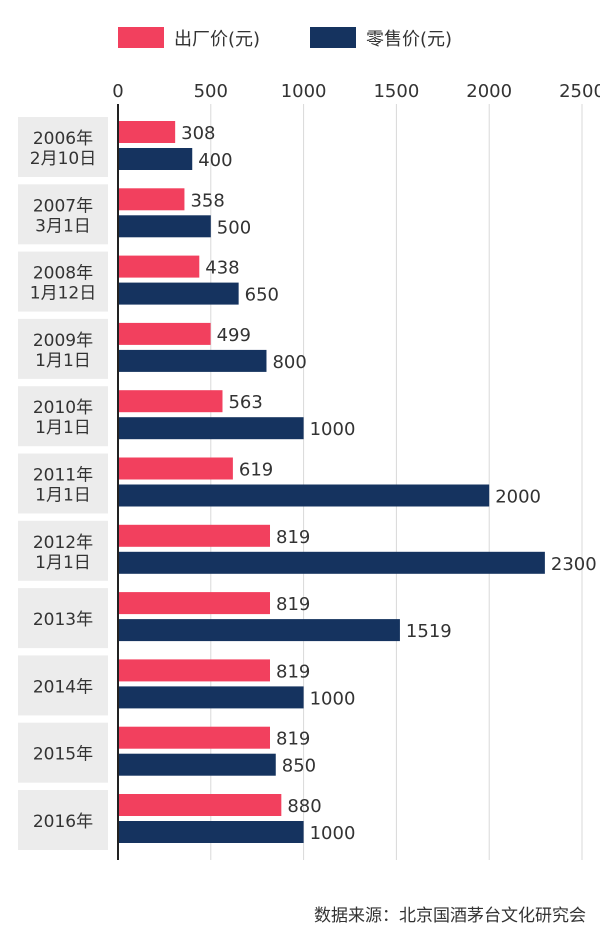  Describe the element at coordinates (198, 133) in the screenshot. I see `value-label: 308` at that location.